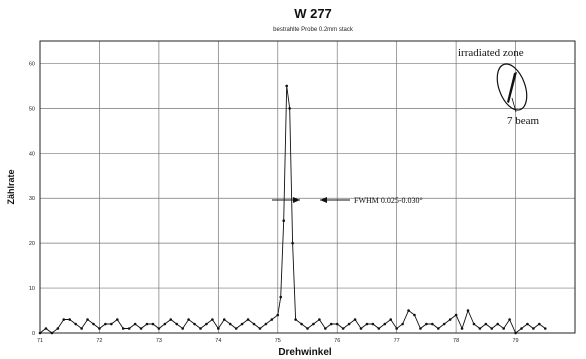 The image size is (586, 359). I want to click on y-tick-label: 40, so click(32, 154).